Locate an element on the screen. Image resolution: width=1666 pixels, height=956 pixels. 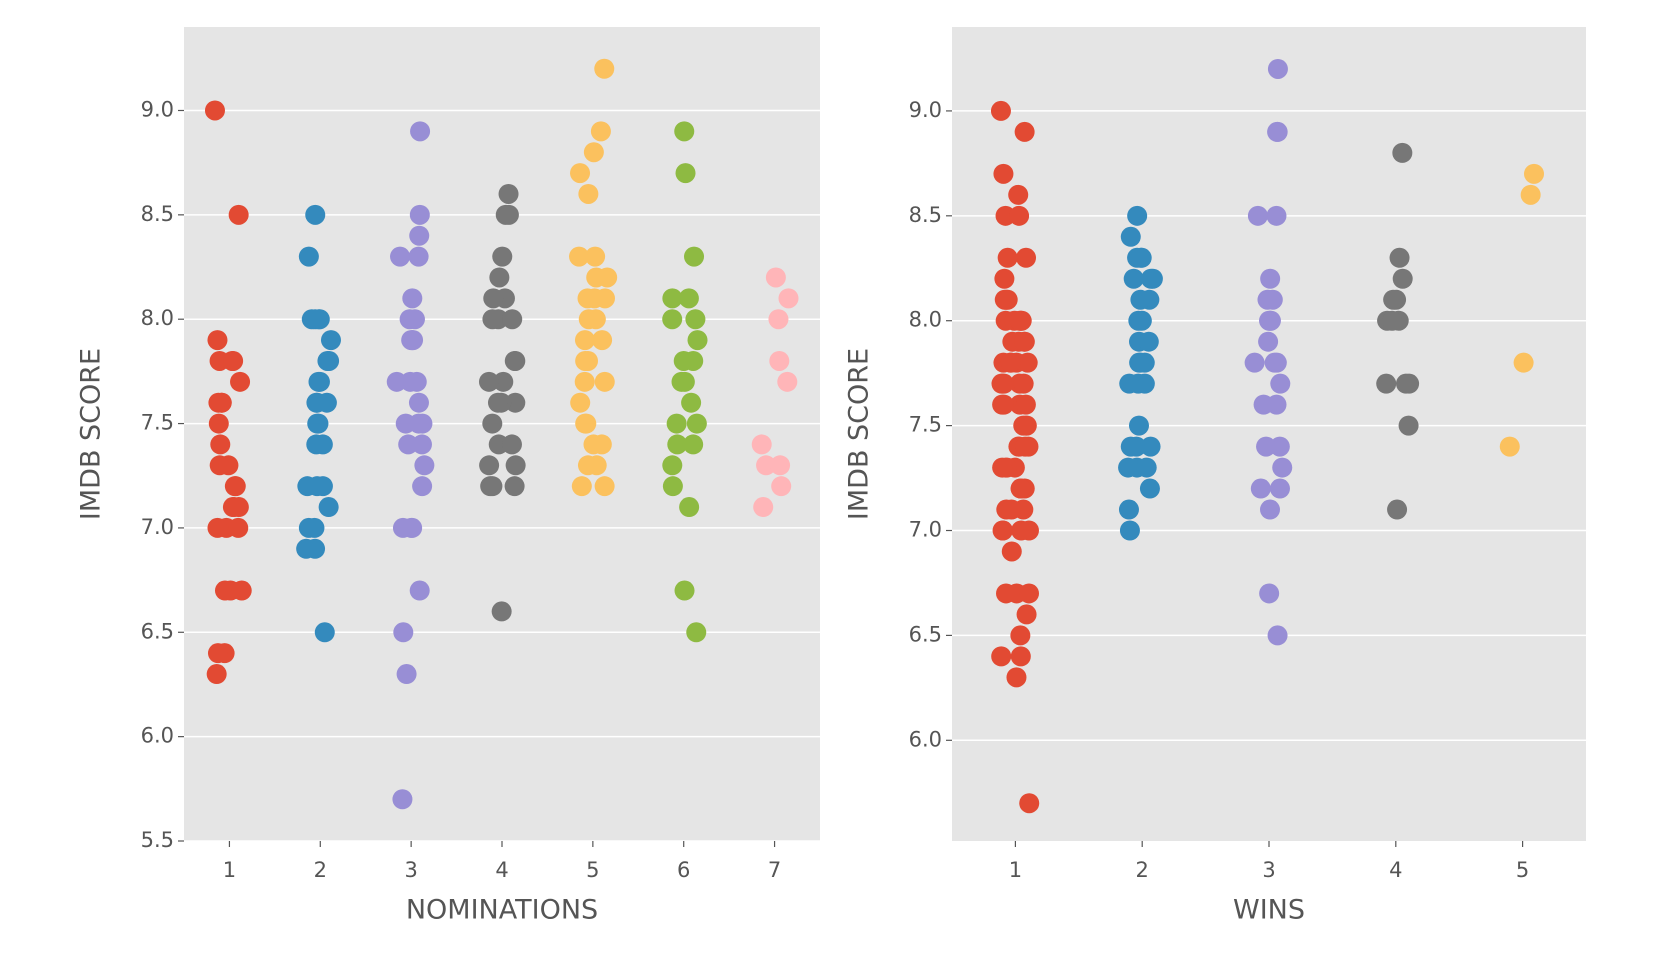
y-tick-label: 6.0 is located at coordinates (925, 739).